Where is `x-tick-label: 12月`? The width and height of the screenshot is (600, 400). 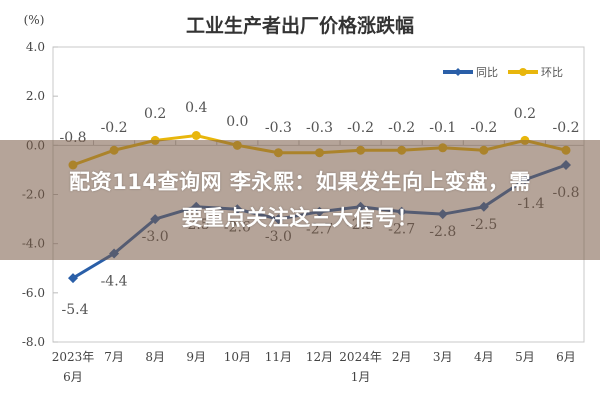
x-tick-label: 12月 is located at coordinates (319, 357).